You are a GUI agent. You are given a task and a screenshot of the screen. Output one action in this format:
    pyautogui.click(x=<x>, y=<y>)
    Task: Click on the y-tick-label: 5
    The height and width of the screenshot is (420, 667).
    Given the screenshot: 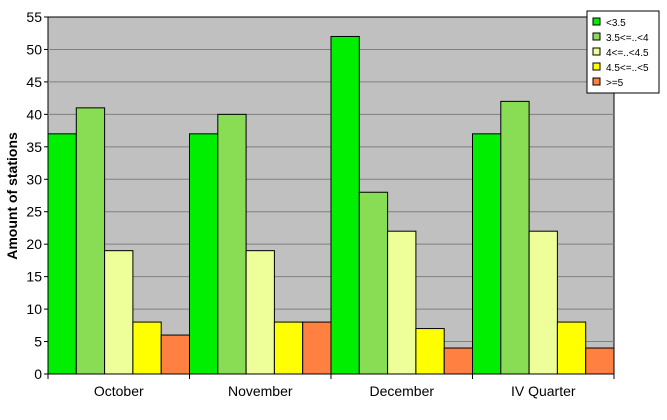 What is the action you would take?
    pyautogui.click(x=38, y=342)
    